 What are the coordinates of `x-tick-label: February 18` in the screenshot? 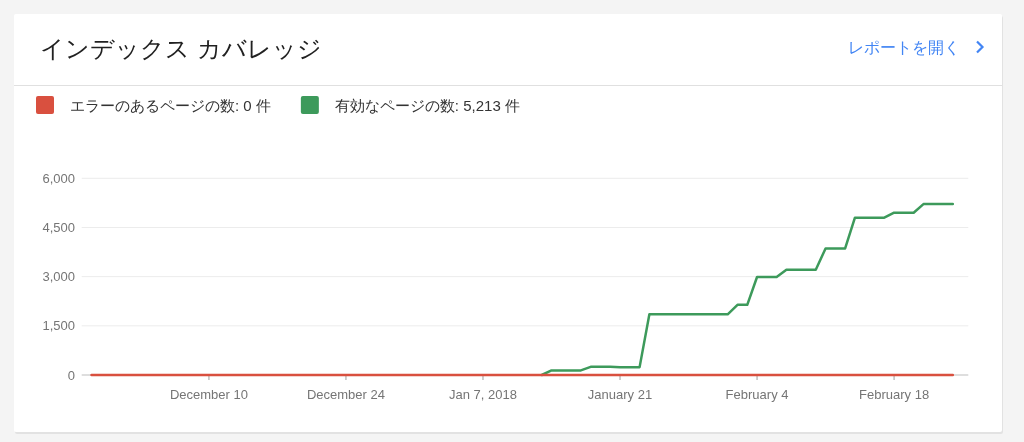 It's located at (894, 394).